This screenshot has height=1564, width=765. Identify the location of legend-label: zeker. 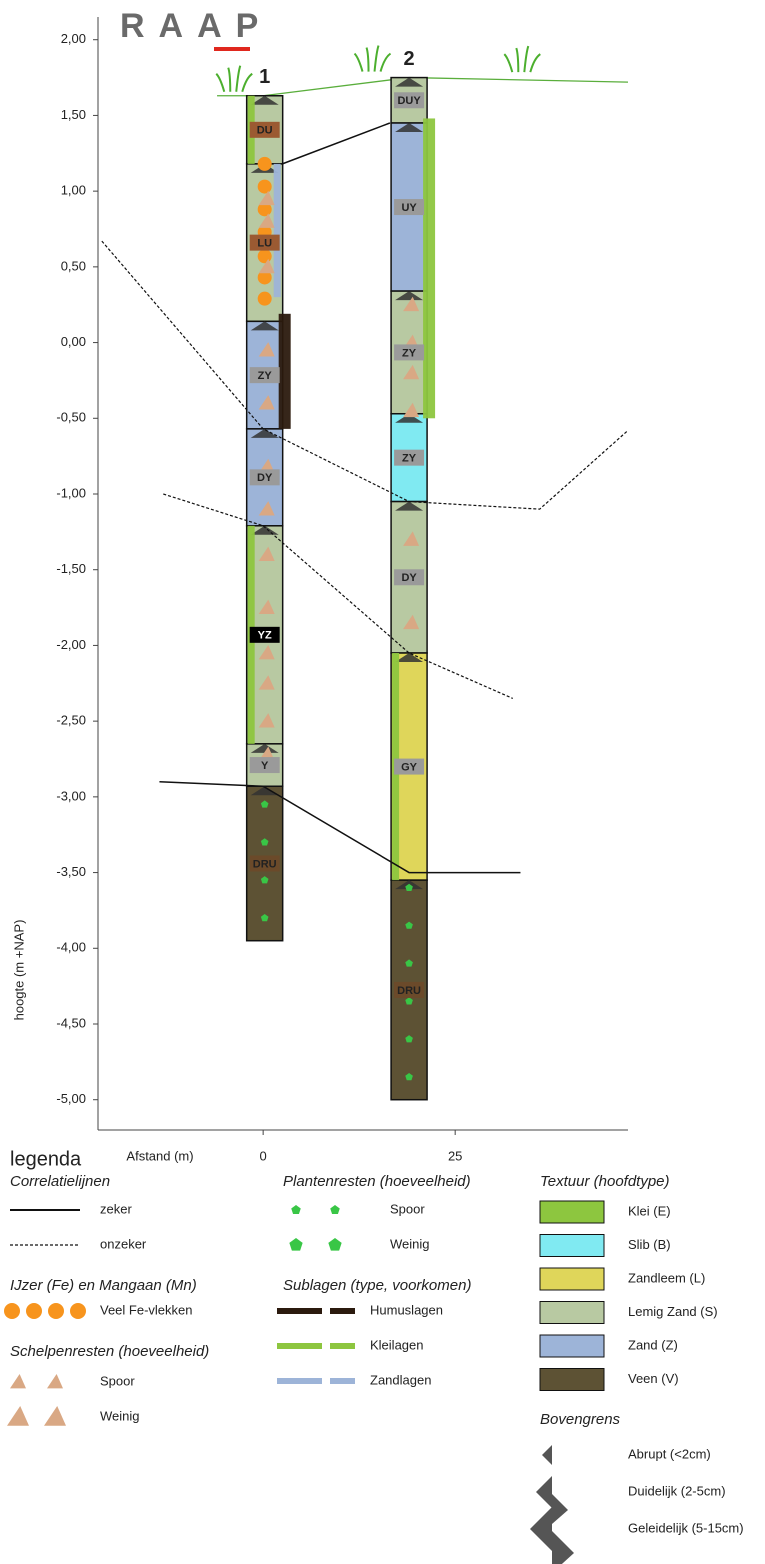
(116, 1208).